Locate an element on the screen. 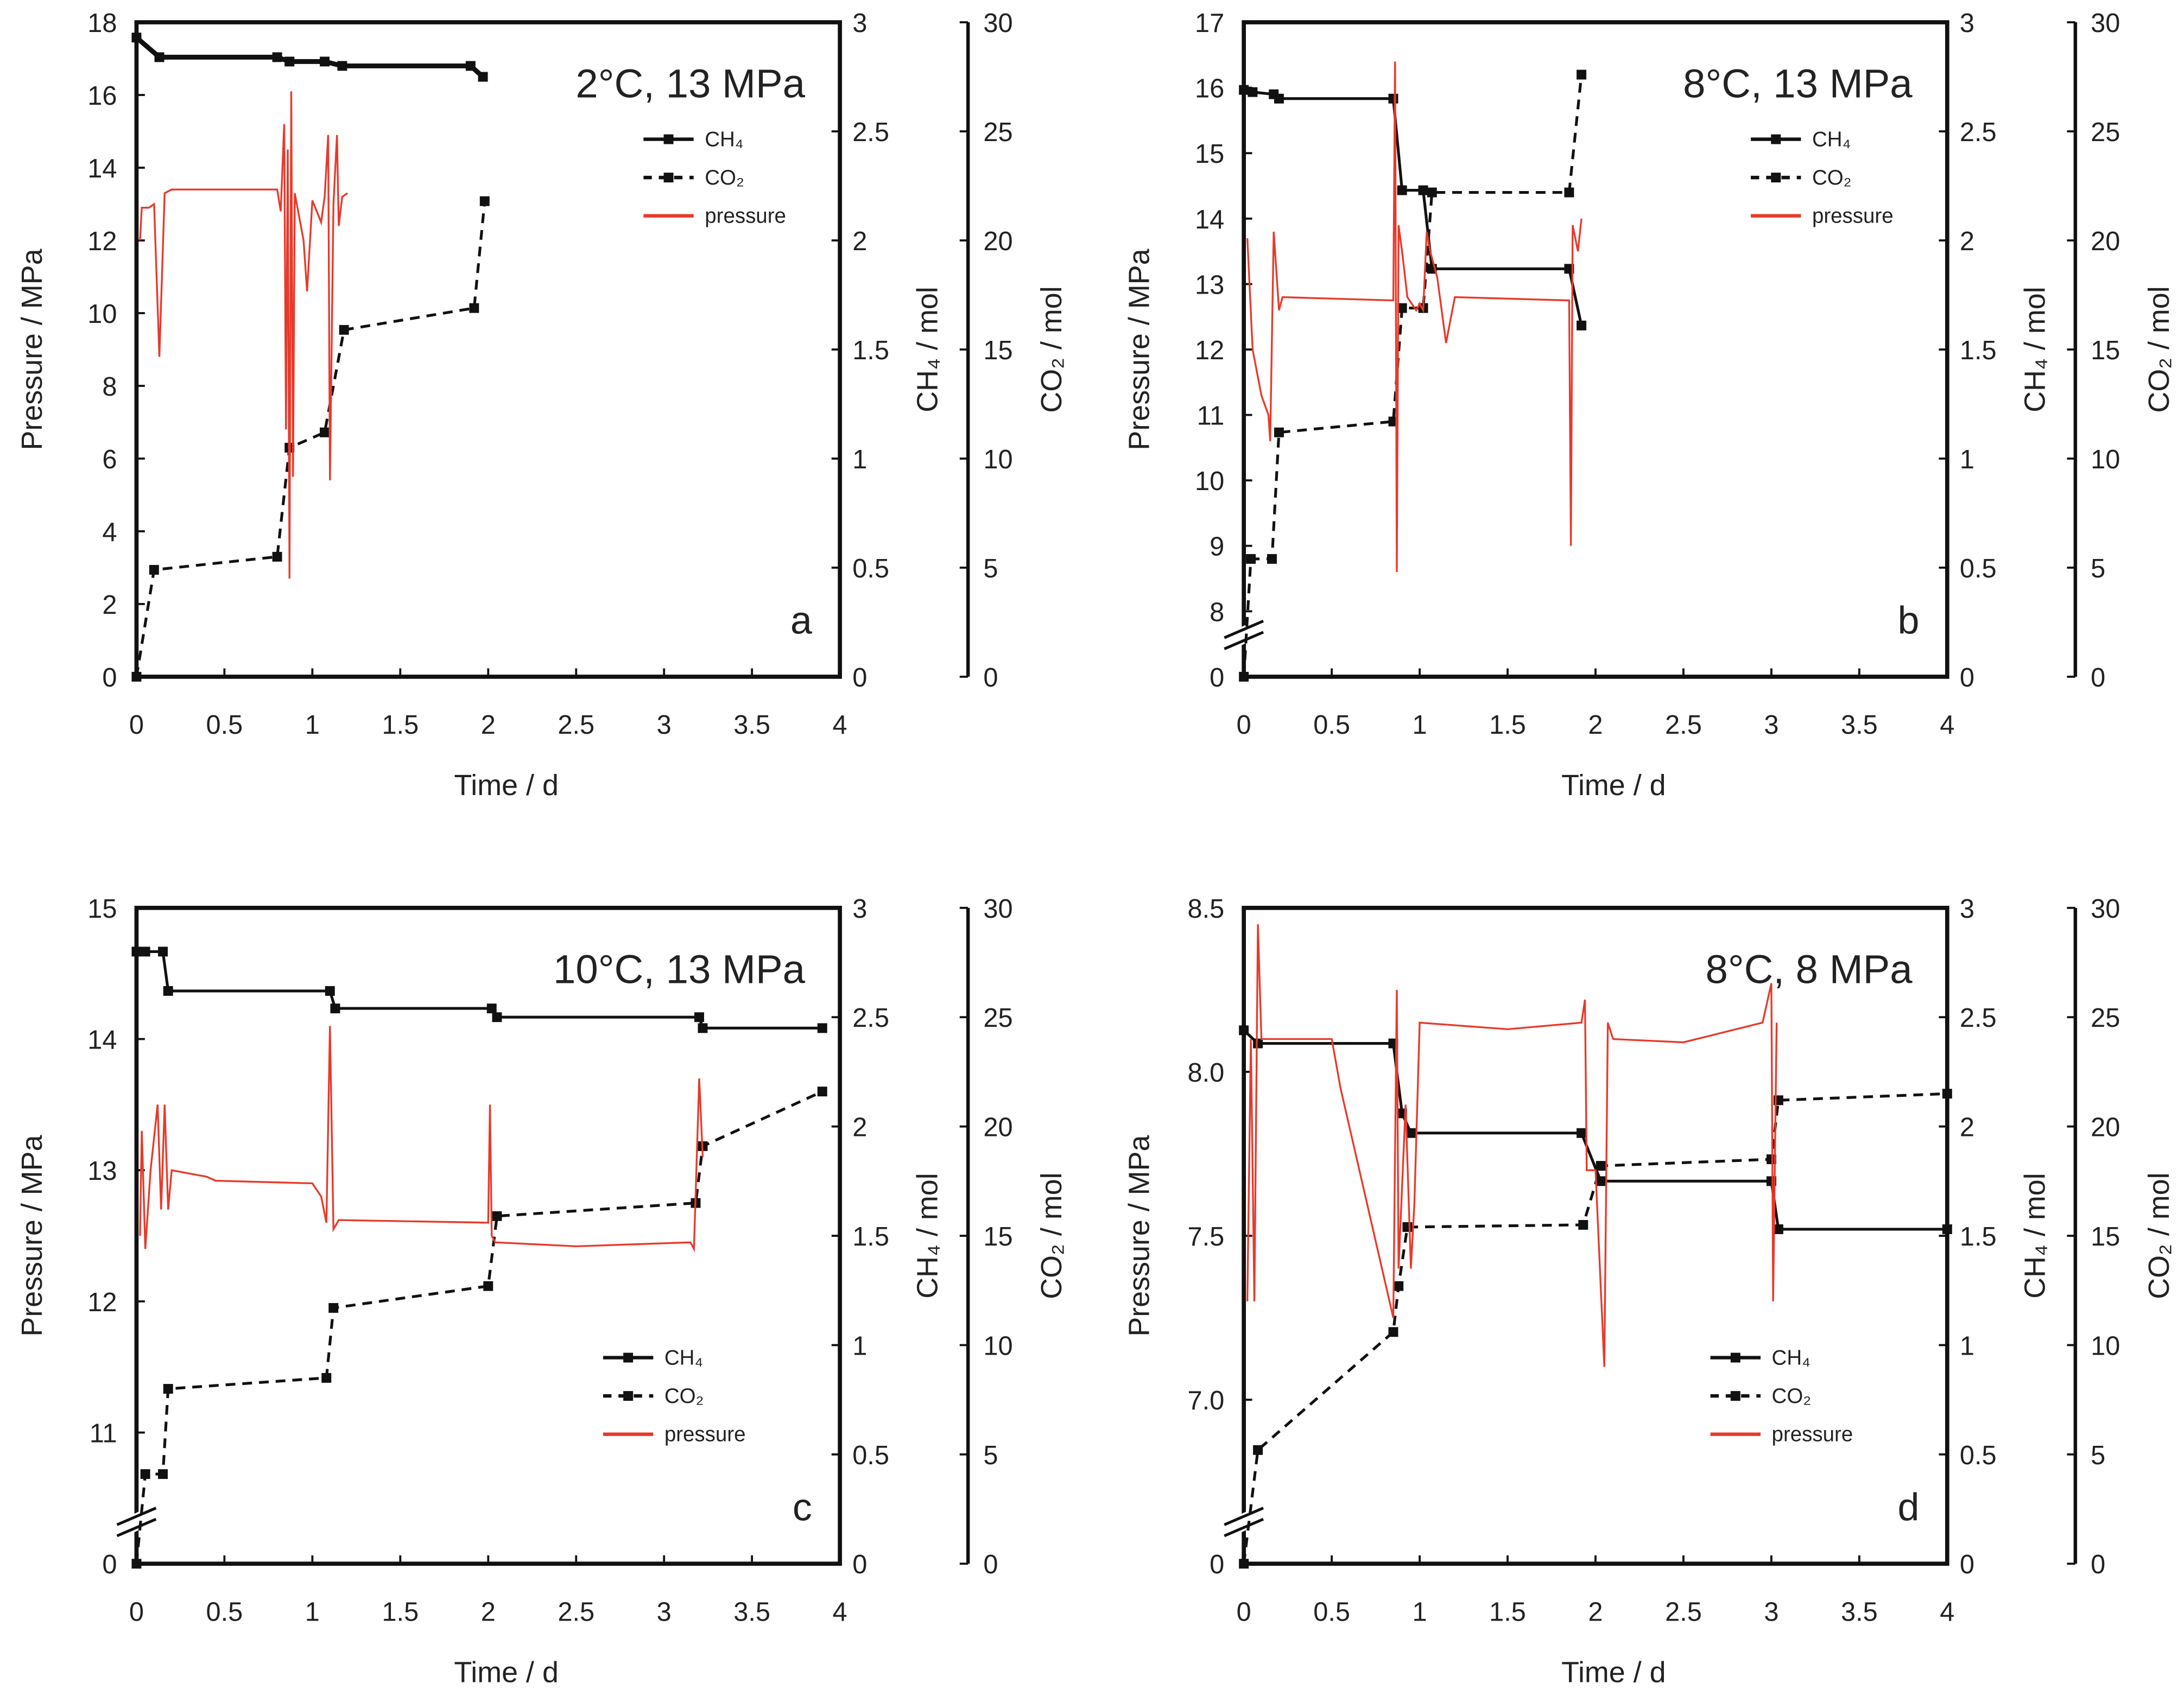  panel-letter: d is located at coordinates (1909, 1507).